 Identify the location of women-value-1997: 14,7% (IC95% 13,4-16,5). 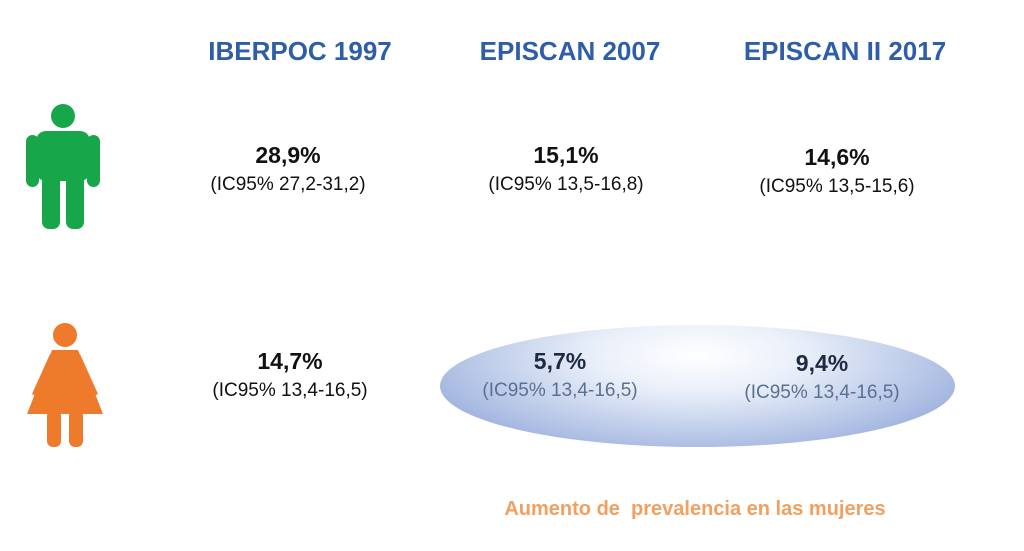
(290, 375).